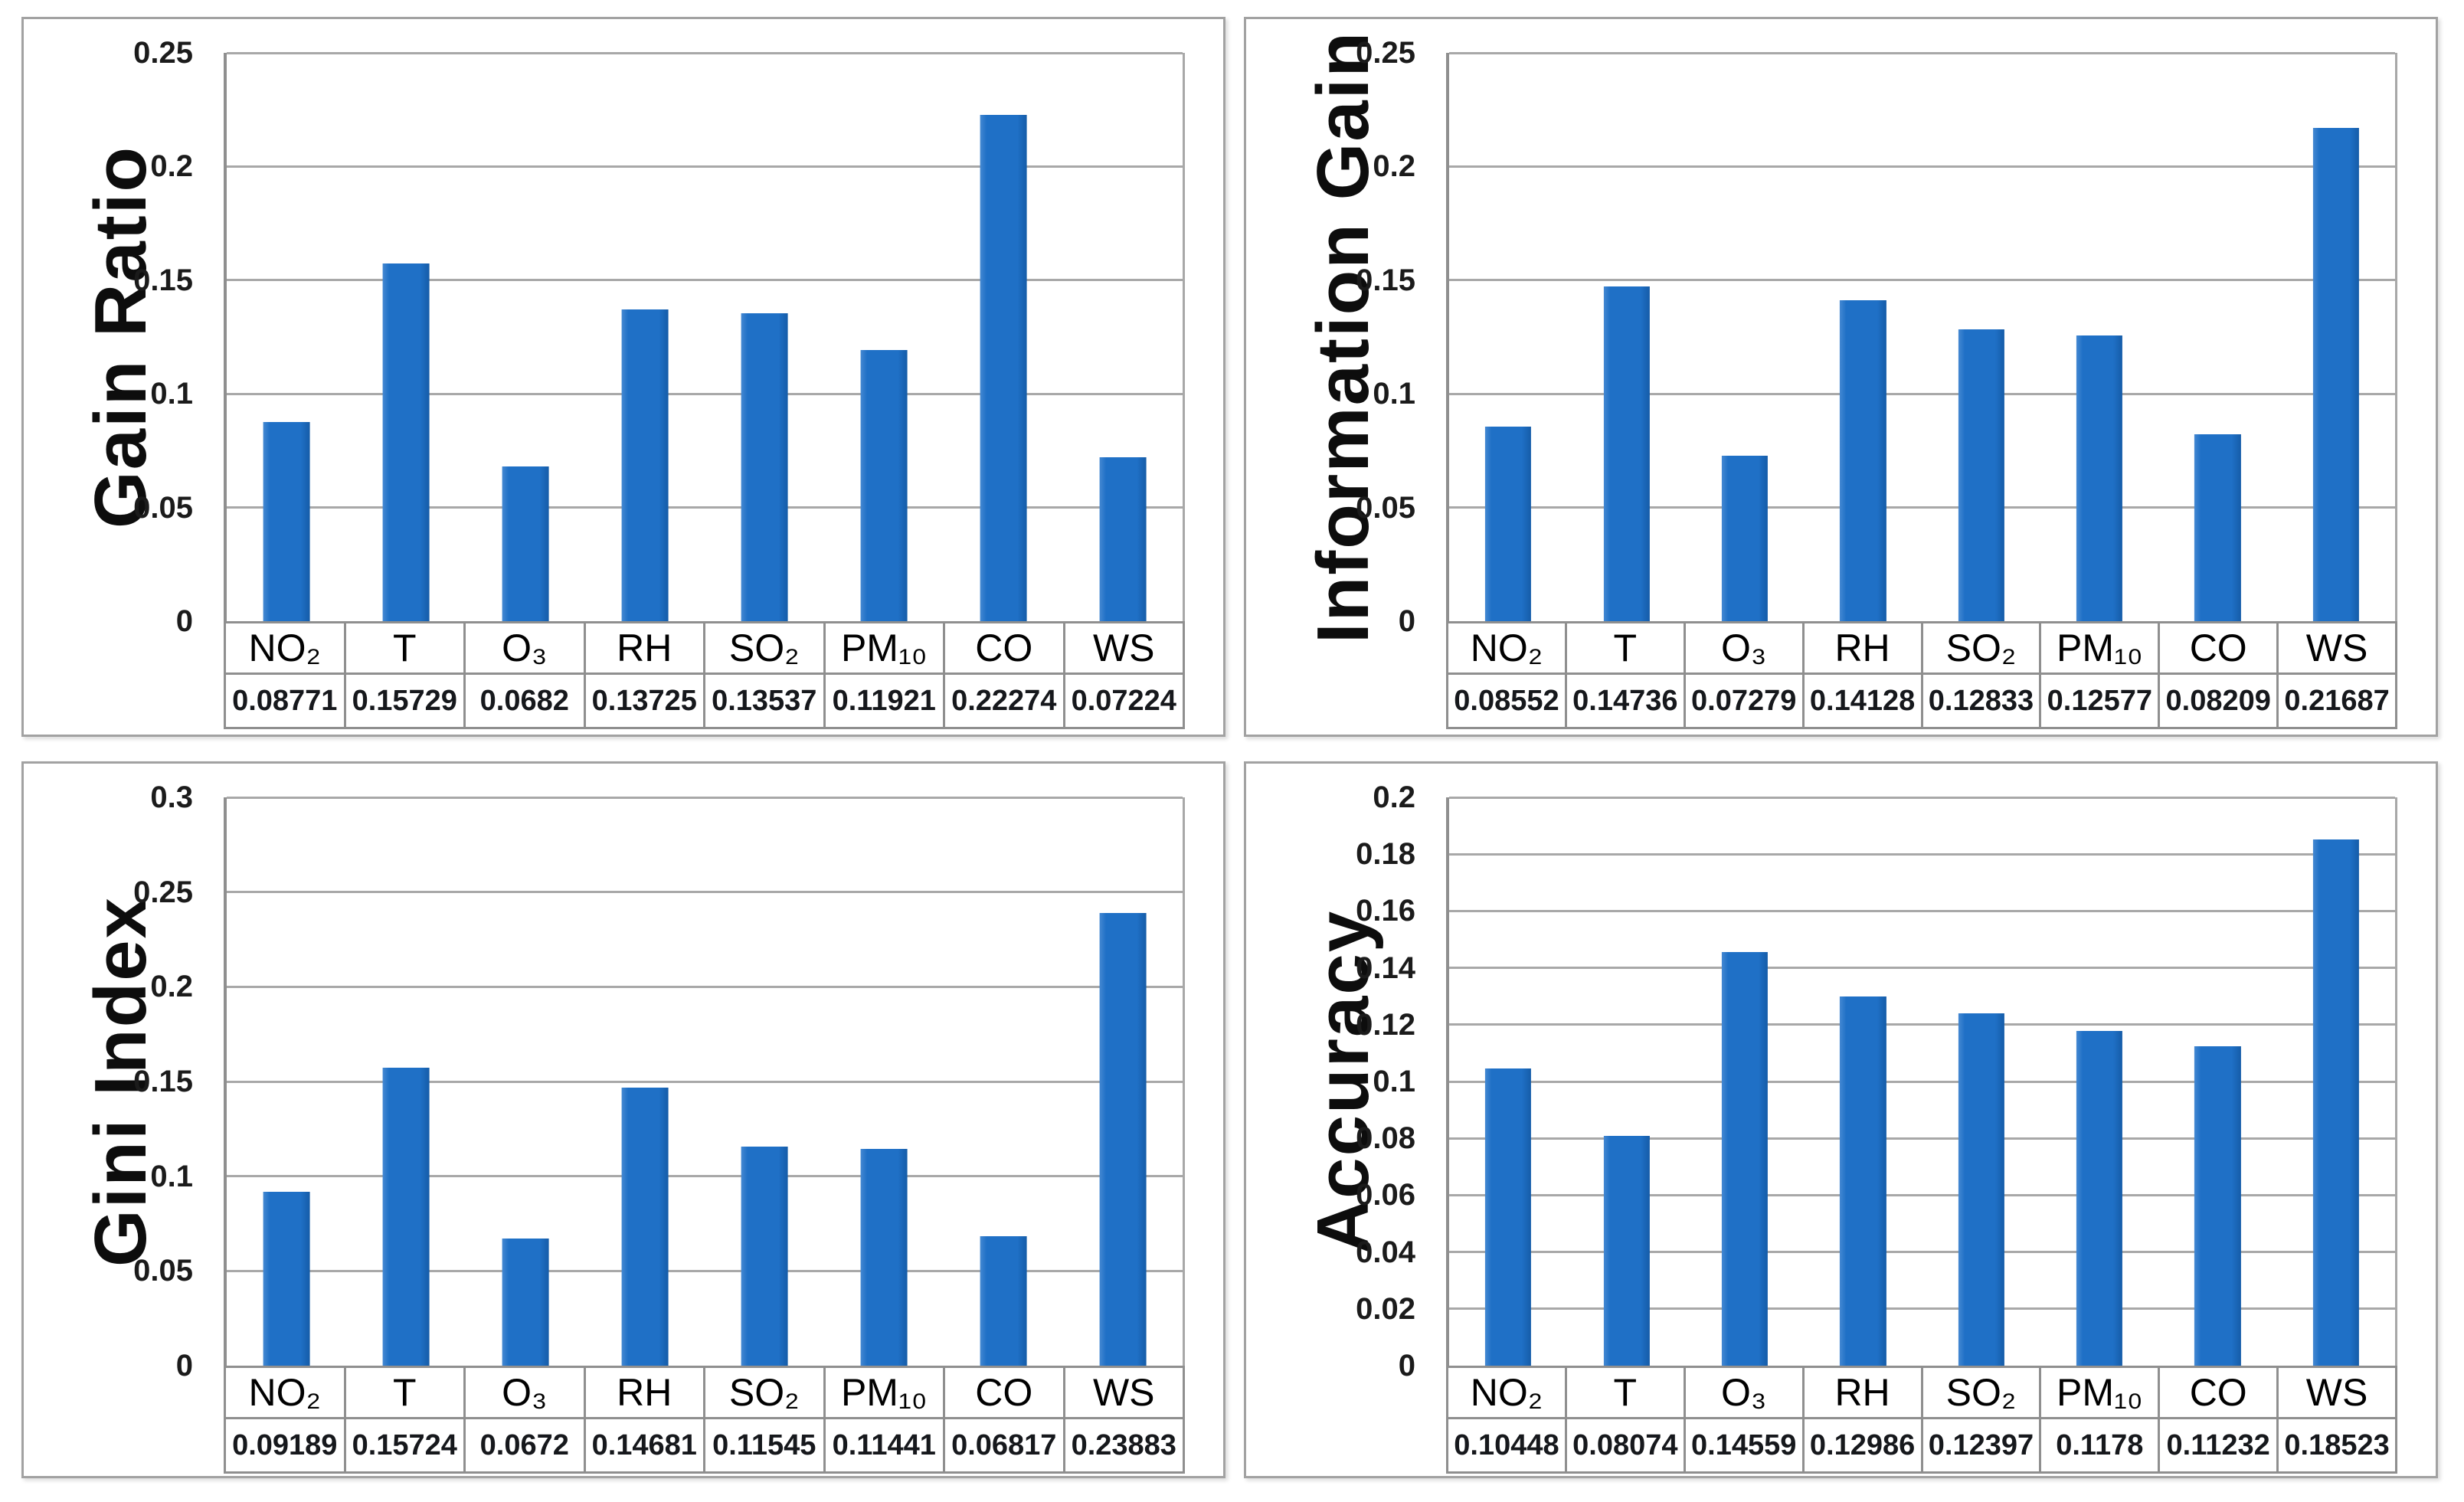  What do you see at coordinates (884, 1446) in the screenshot?
I see `value-cell: 0.11441` at bounding box center [884, 1446].